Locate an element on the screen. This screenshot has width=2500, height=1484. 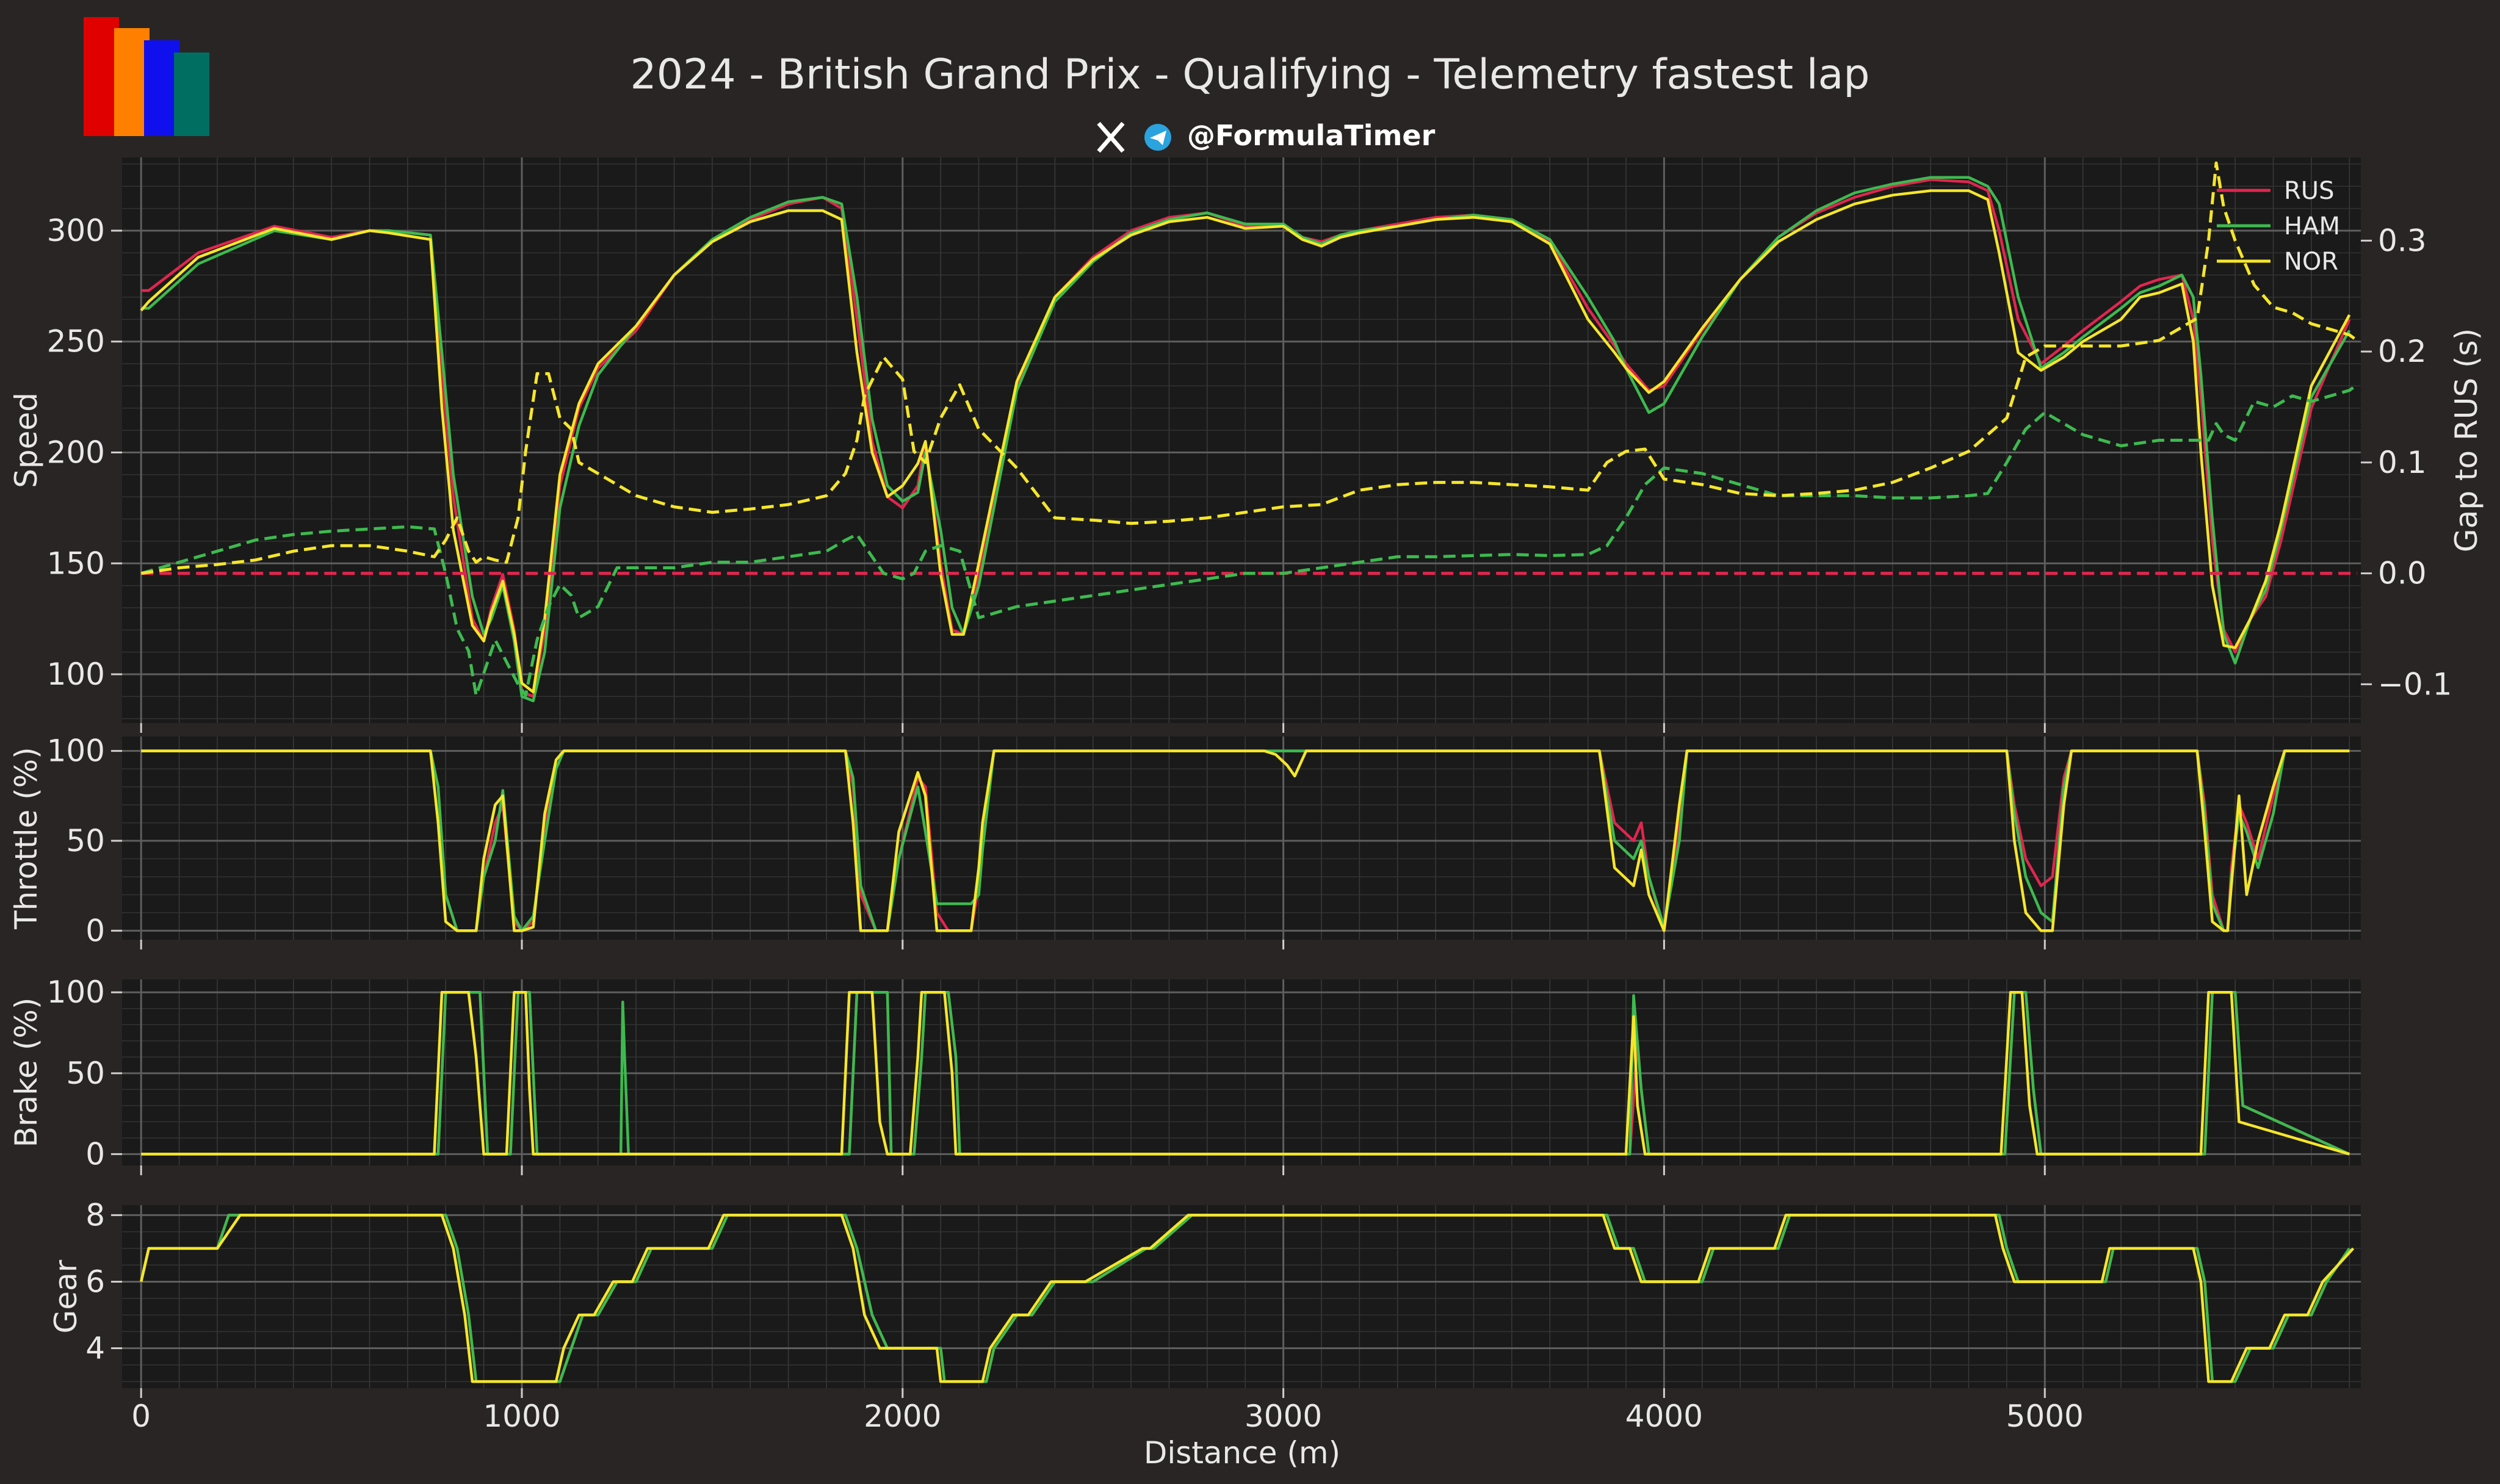
gap-ytick-label: −0.1 is located at coordinates (2415, 684).